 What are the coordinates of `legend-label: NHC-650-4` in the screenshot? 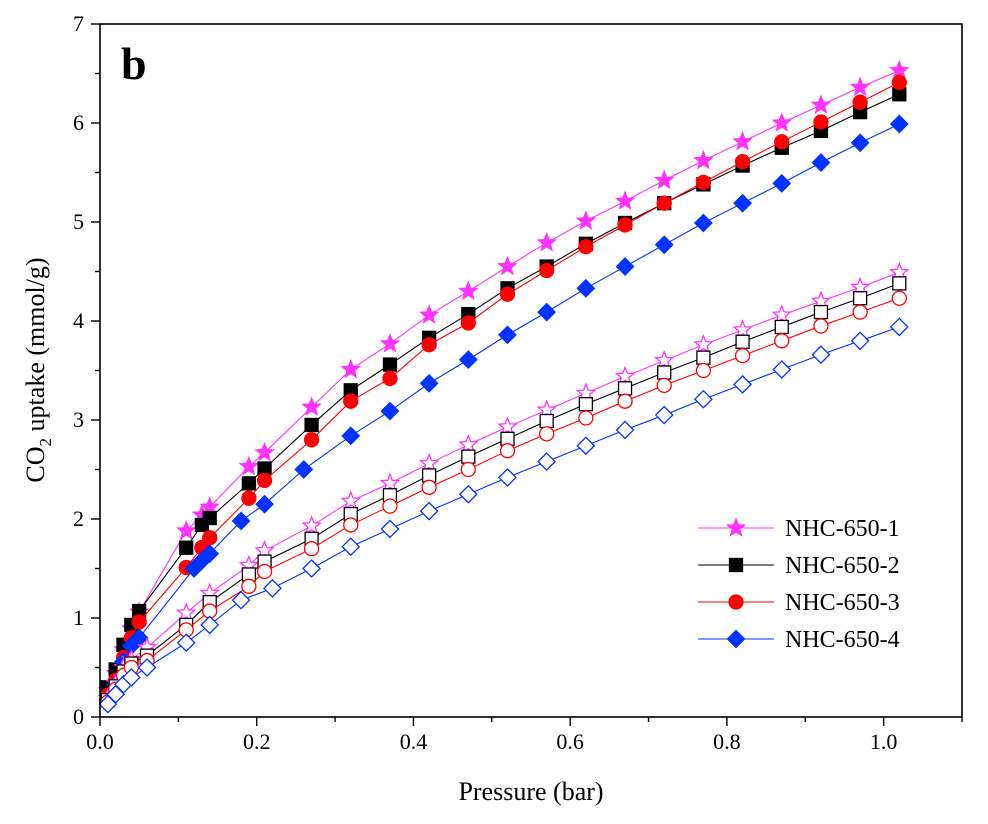 It's located at (842, 640).